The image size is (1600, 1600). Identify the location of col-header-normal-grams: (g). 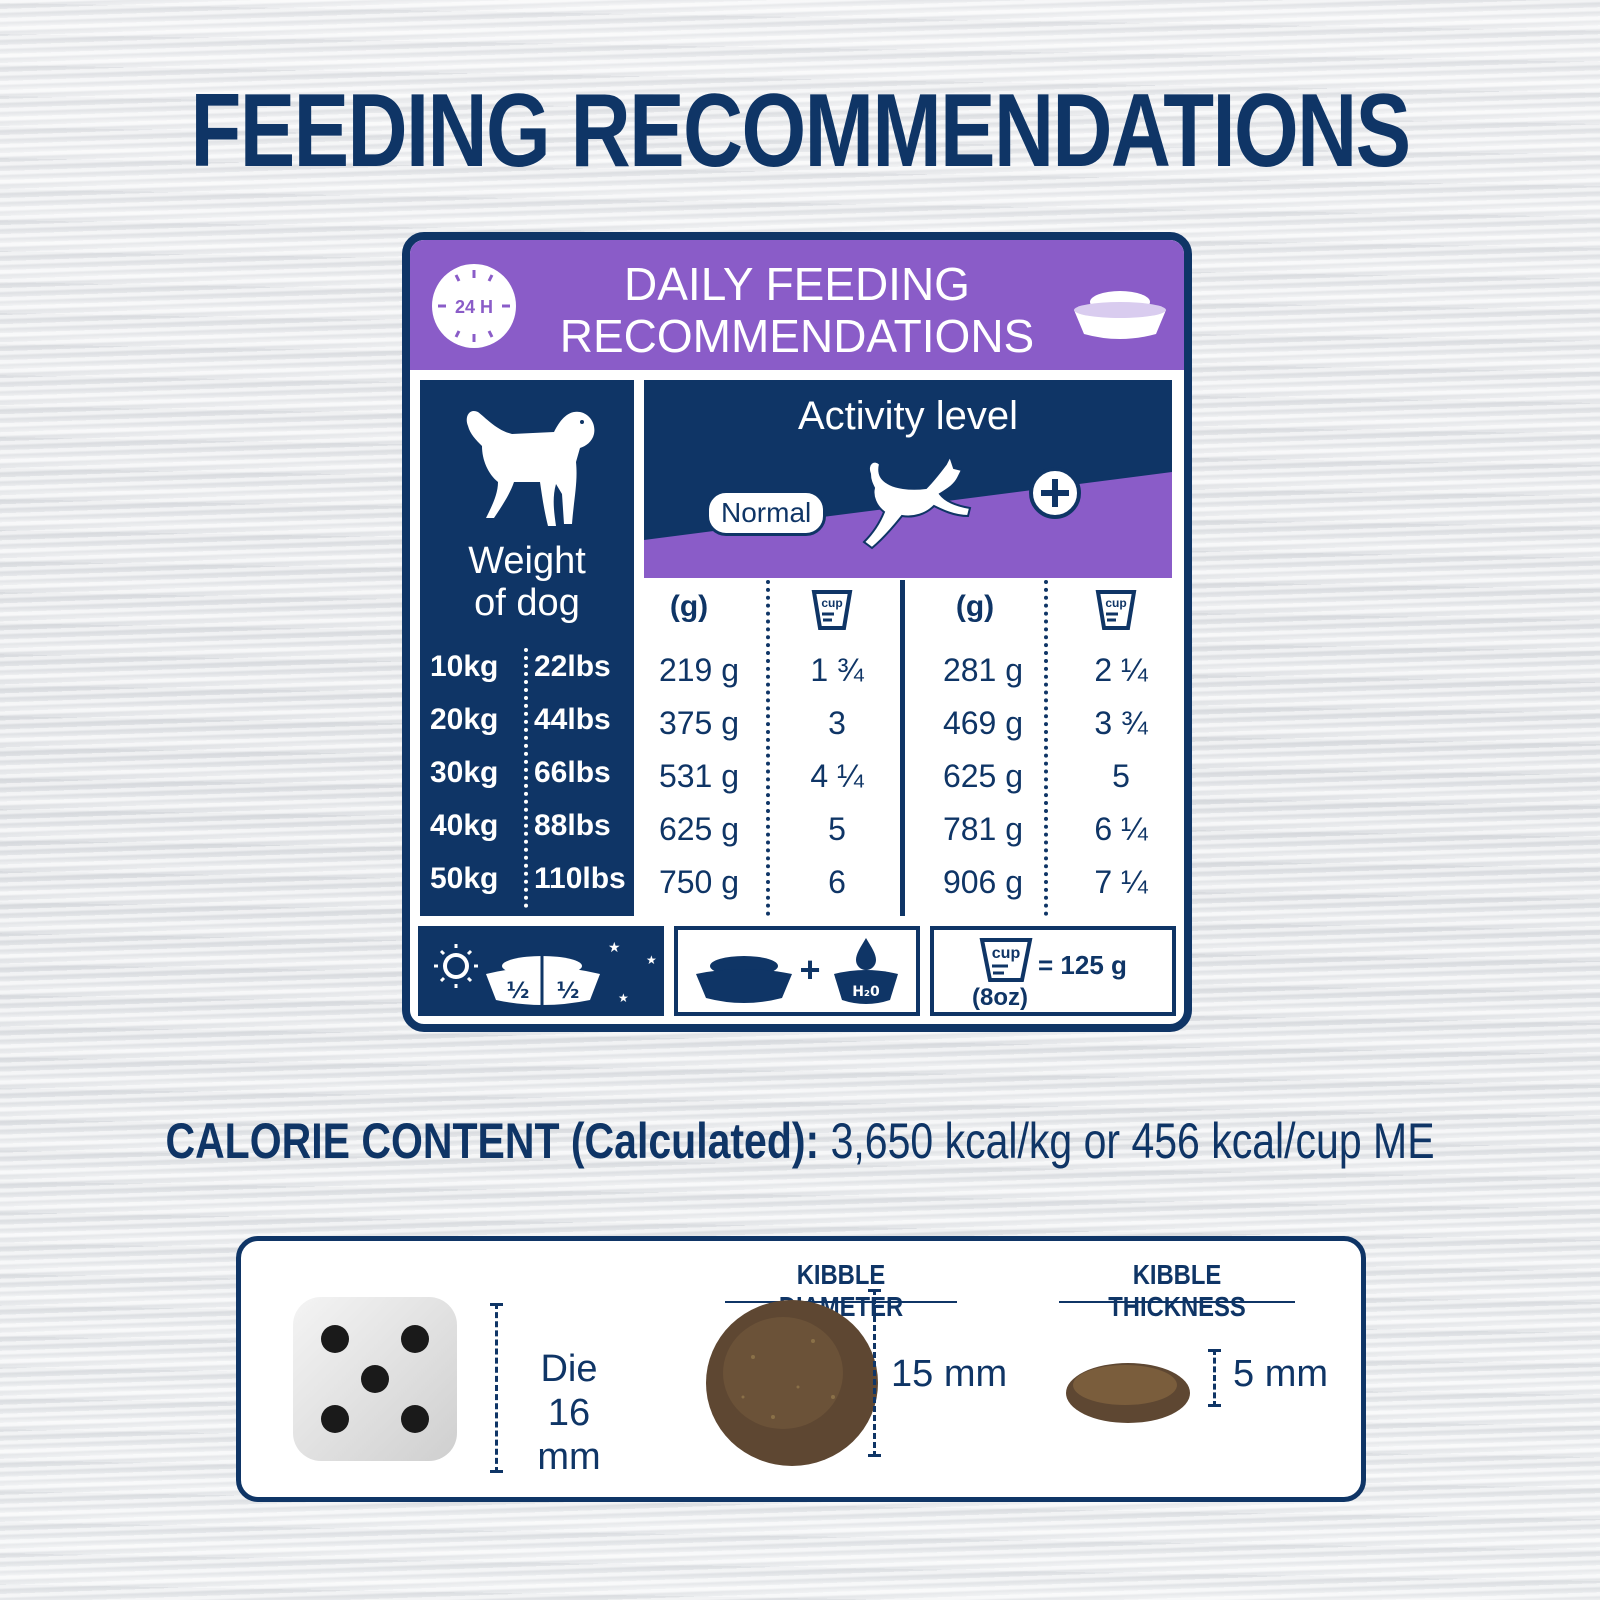
(689, 606).